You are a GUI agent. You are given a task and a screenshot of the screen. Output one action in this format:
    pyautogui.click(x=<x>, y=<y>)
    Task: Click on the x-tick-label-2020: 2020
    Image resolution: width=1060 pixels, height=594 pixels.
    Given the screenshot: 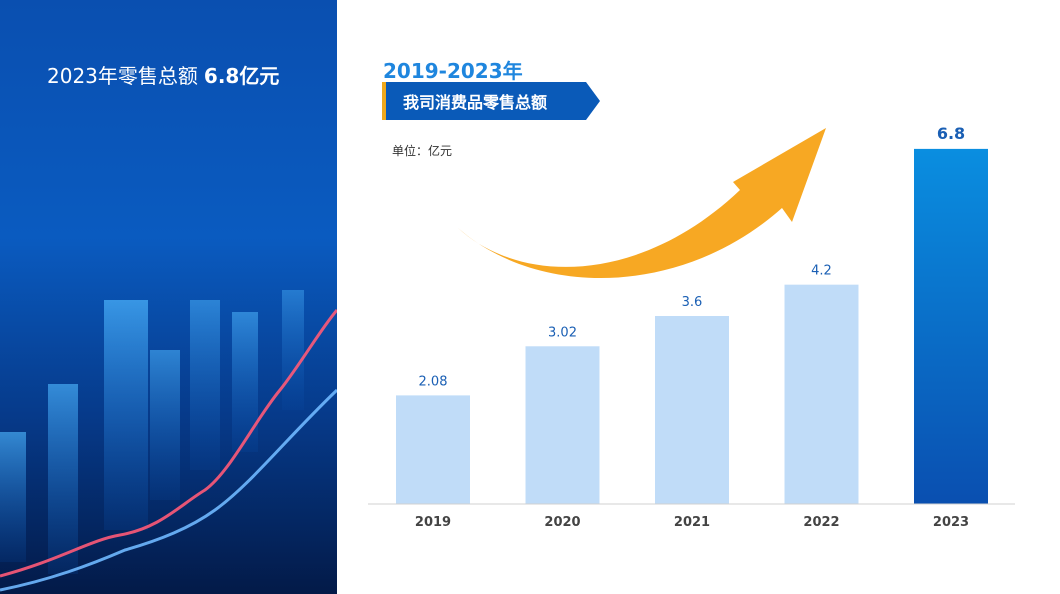 What is the action you would take?
    pyautogui.click(x=562, y=522)
    